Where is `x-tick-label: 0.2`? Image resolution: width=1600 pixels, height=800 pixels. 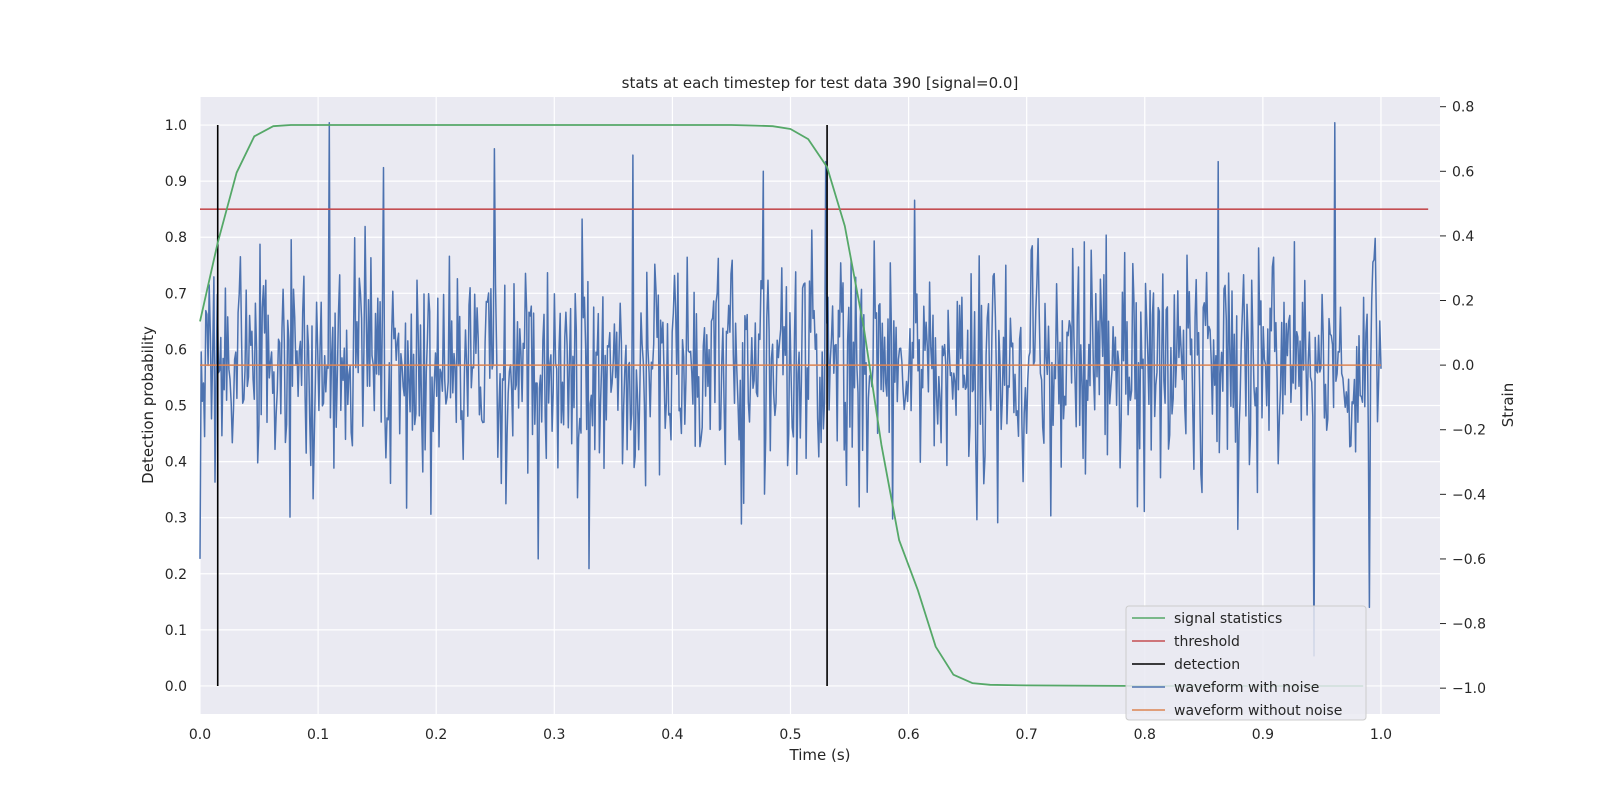 x-tick-label: 0.2 is located at coordinates (436, 735).